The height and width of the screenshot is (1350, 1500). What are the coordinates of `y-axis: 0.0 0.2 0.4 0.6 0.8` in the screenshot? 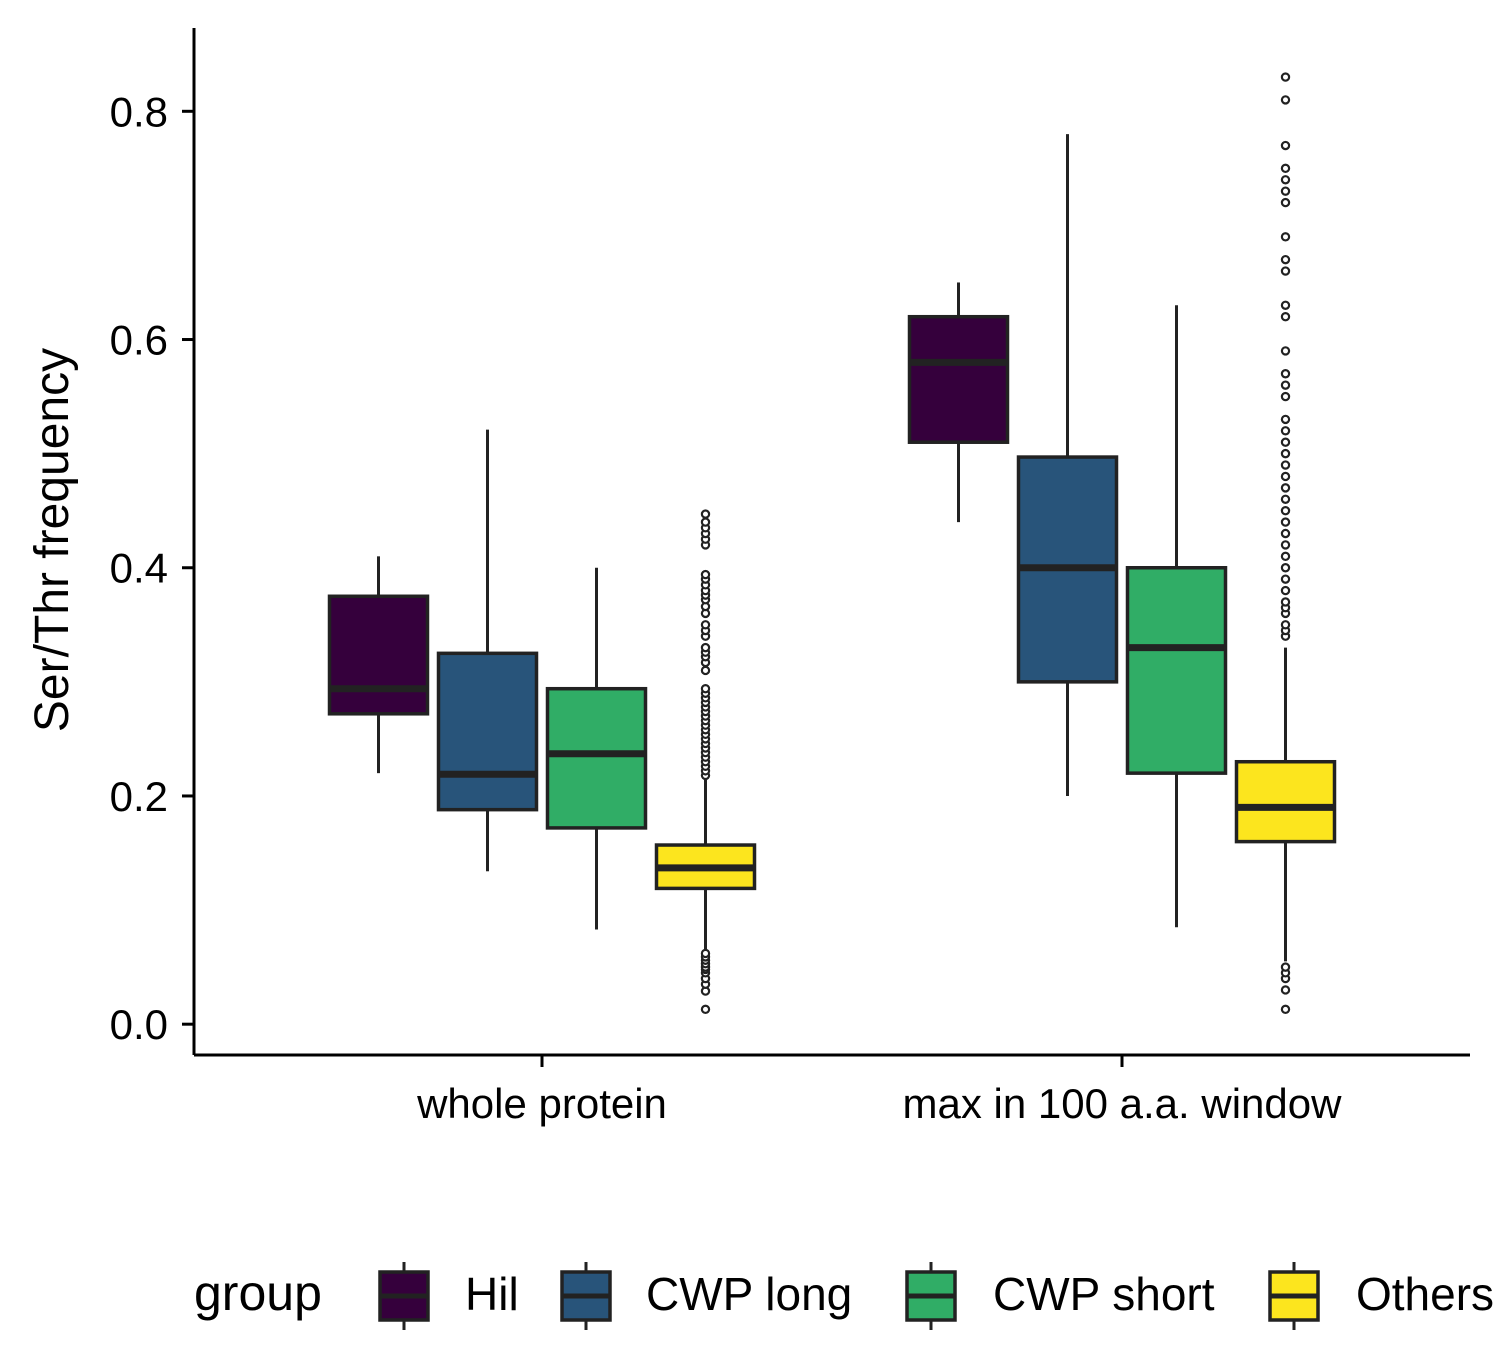 It's located at (153, 541).